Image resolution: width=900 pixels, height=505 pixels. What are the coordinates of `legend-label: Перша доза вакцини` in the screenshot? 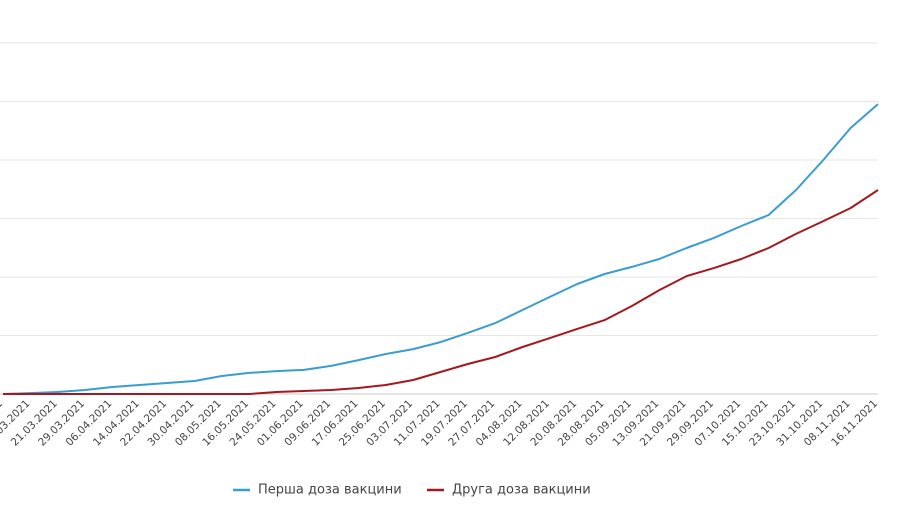 It's located at (330, 490).